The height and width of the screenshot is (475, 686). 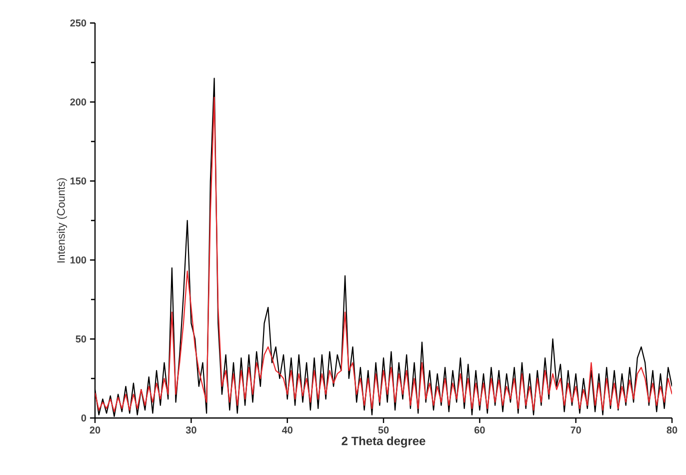 I want to click on y-tick-label: 50, so click(x=81, y=339).